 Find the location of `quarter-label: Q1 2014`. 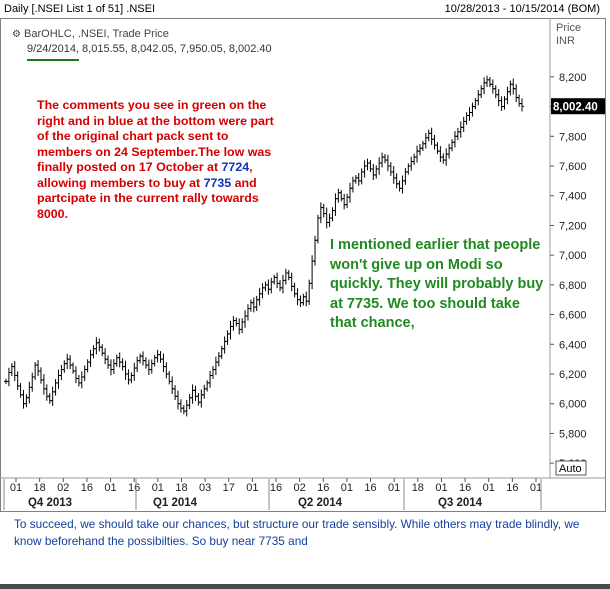

quarter-label: Q1 2014 is located at coordinates (175, 503).